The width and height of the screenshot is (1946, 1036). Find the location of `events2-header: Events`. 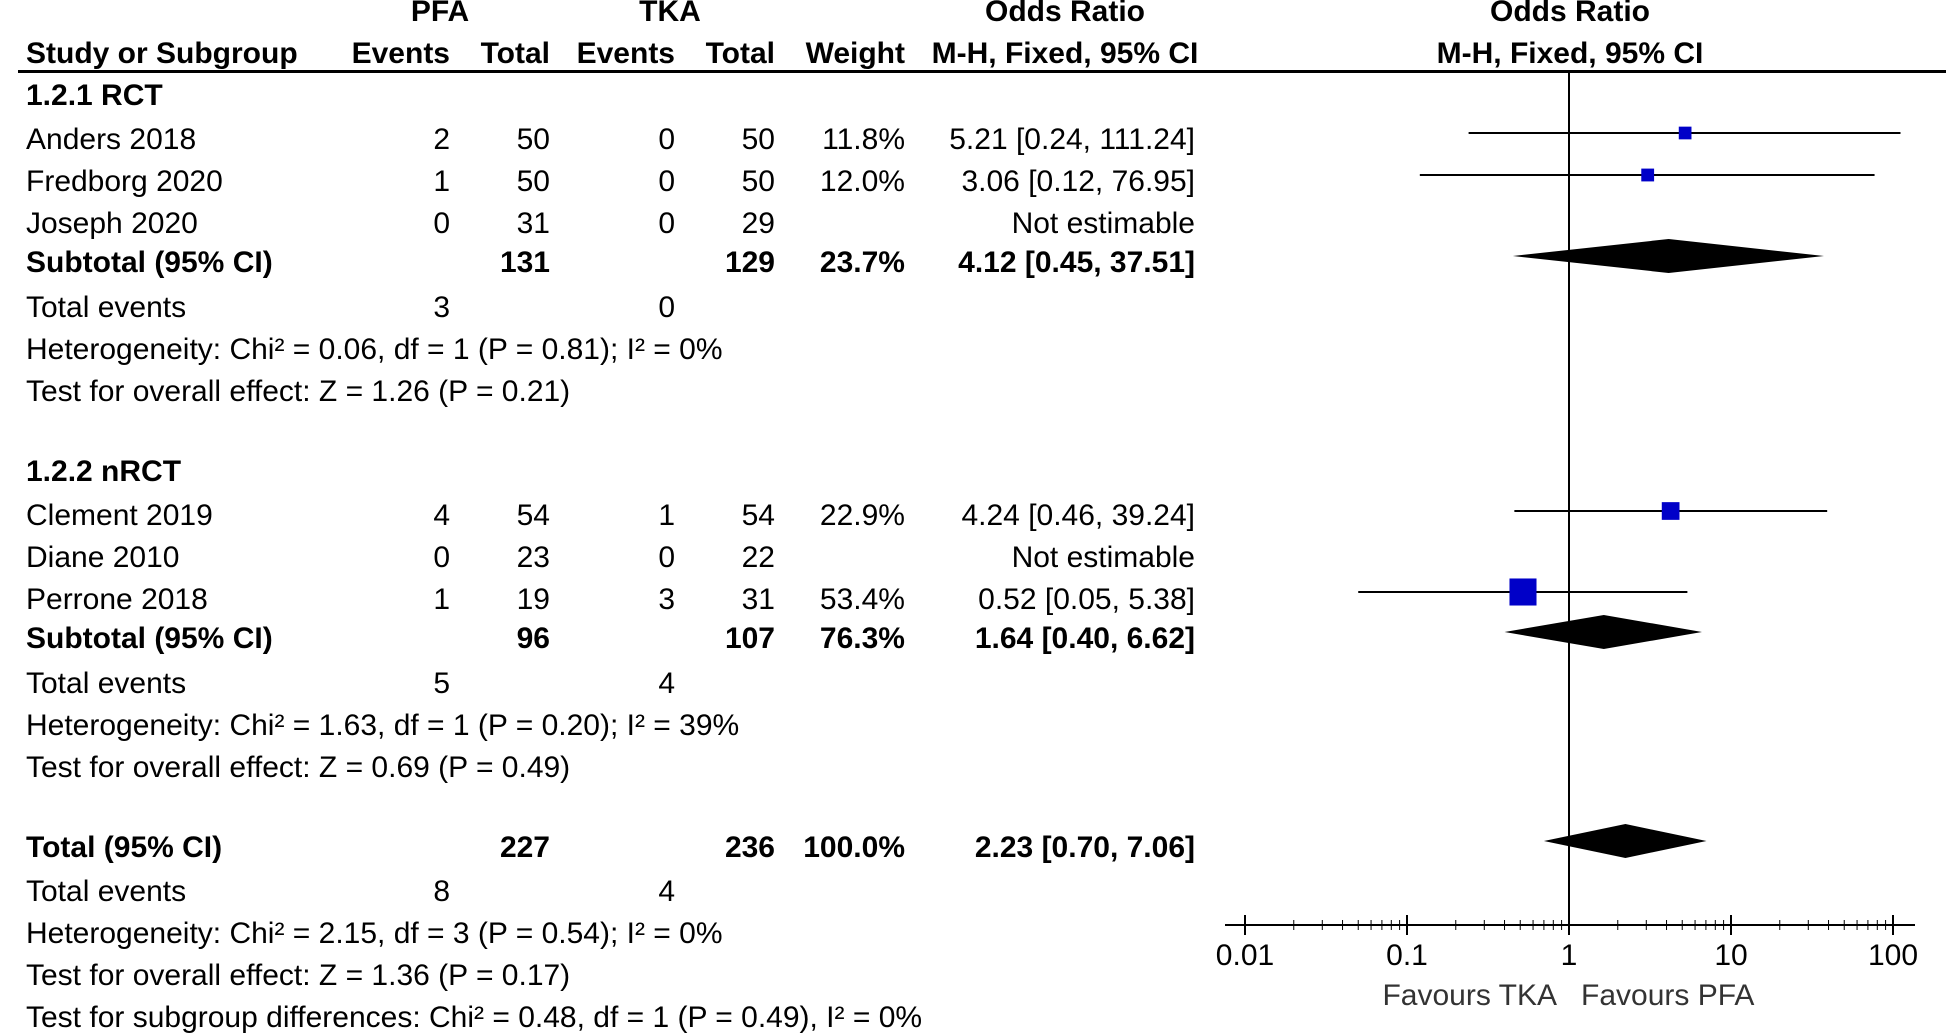

events2-header: Events is located at coordinates (625, 53).